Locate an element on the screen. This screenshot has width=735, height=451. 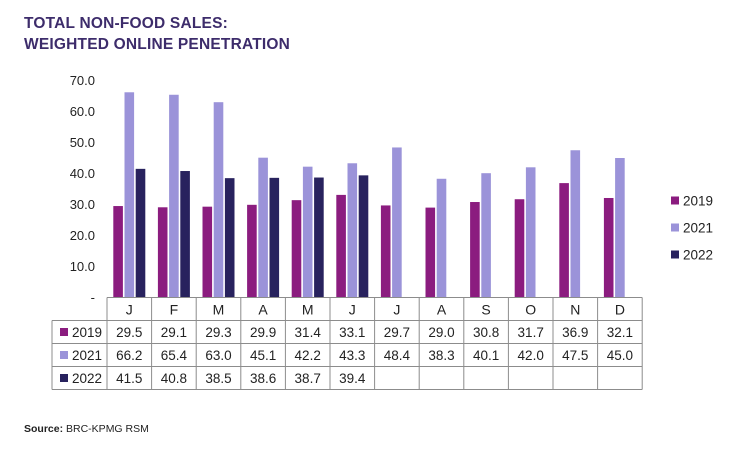
legend-swatch-2021 is located at coordinates (675, 227).